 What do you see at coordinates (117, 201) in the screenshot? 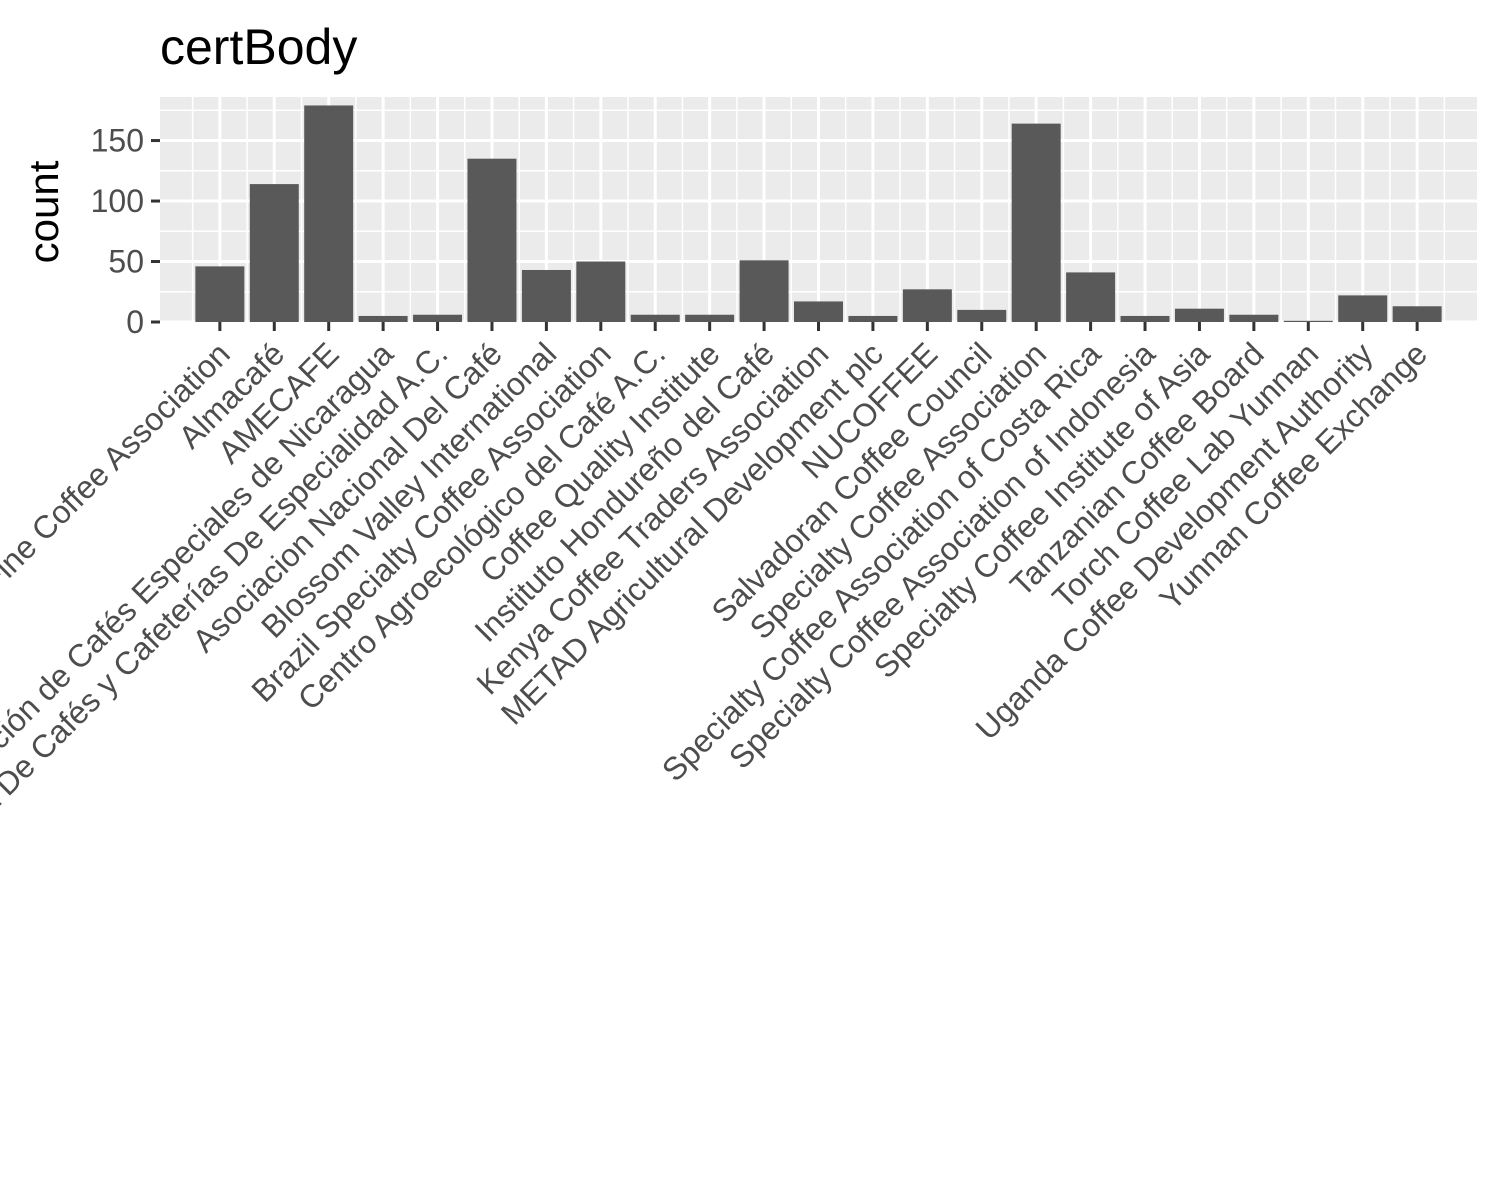
I see `y-tick-label: 100` at bounding box center [117, 201].